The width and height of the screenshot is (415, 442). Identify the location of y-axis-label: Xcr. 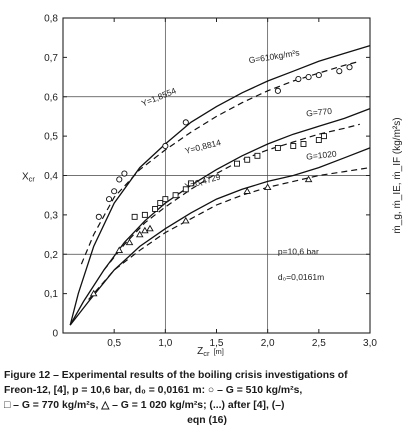
(28, 178).